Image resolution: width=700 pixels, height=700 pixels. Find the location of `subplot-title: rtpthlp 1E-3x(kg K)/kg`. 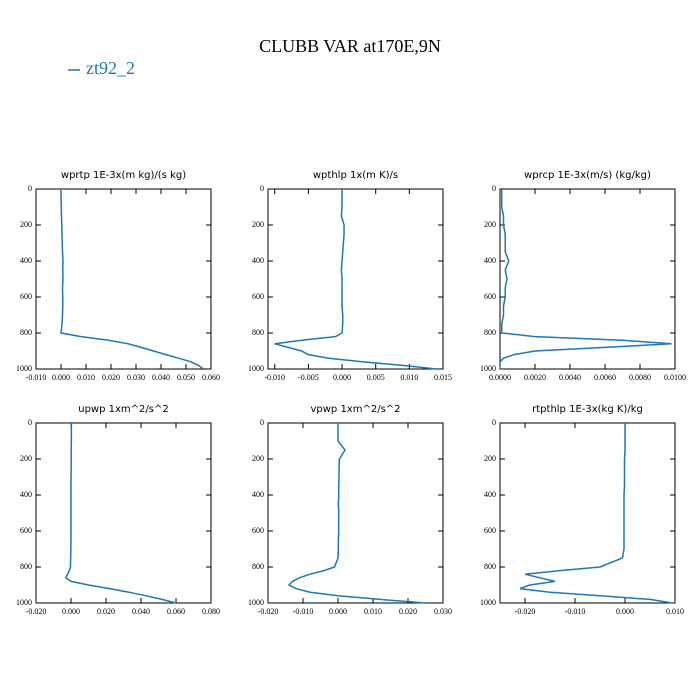

subplot-title: rtpthlp 1E-3x(kg K)/kg is located at coordinates (587, 409).